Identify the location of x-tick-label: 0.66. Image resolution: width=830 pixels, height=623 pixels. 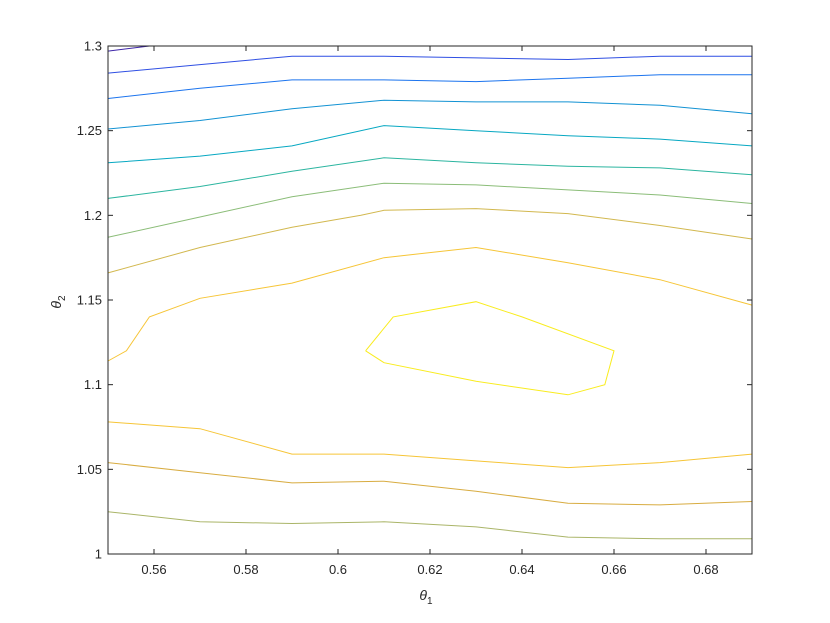
(613, 569).